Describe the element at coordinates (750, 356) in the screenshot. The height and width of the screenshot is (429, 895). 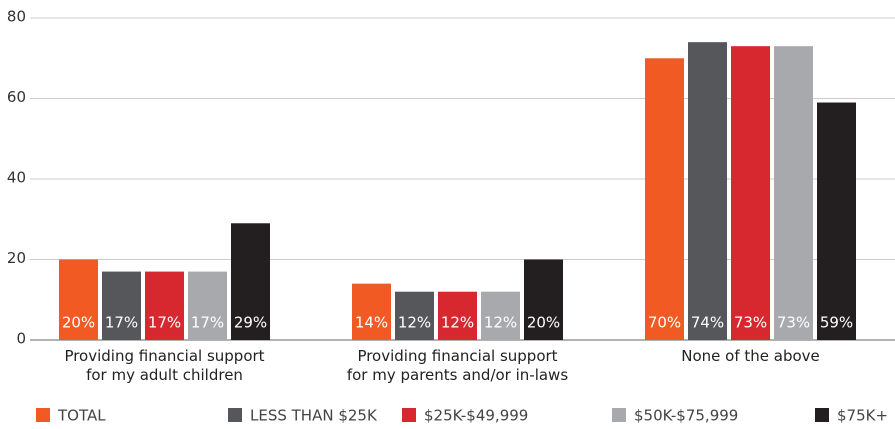
I see `x-tick-label: None of the above` at that location.